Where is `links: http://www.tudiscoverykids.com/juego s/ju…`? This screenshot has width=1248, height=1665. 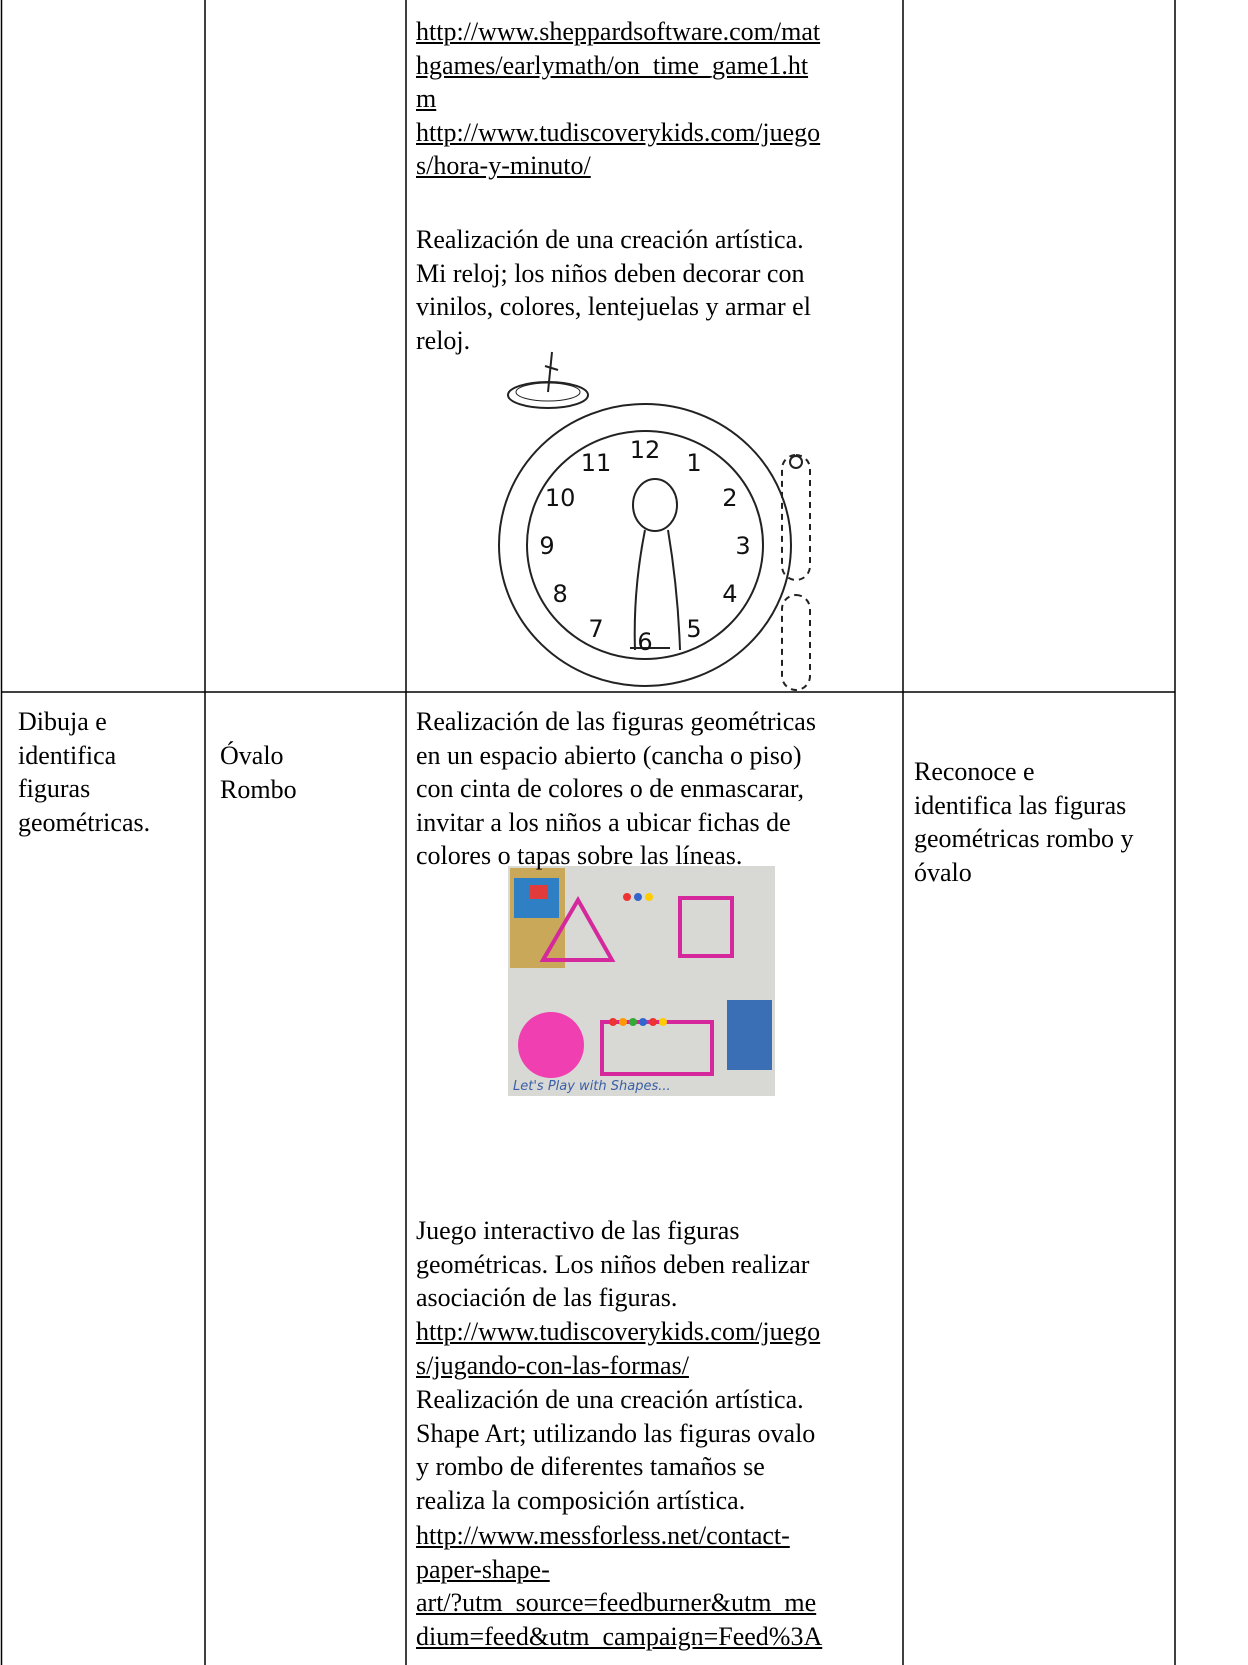
links: http://www.tudiscoverykids.com/juego s/ju… is located at coordinates (618, 1348).